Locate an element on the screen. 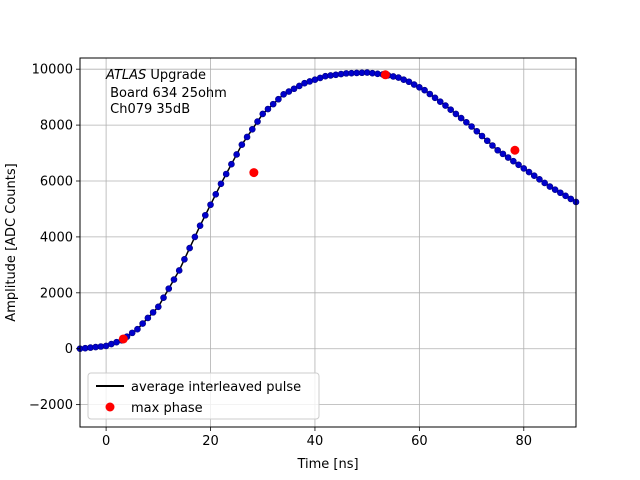 This screenshot has width=640, height=480. x-axis-label: Time [ns] is located at coordinates (327, 464).